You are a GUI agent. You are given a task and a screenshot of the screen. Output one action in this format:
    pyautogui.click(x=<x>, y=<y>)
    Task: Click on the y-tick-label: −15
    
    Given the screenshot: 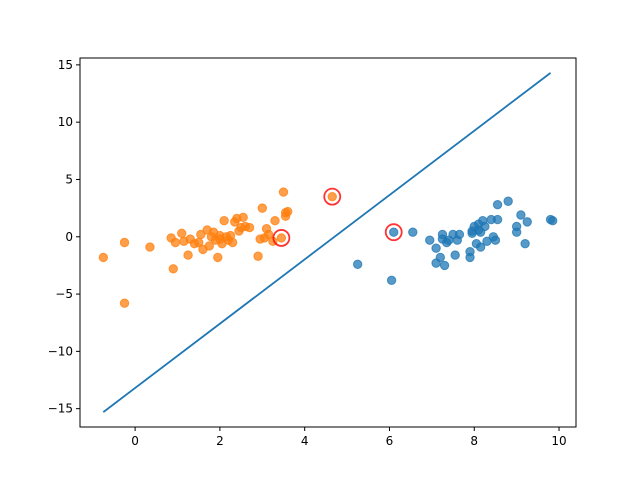 What is the action you would take?
    pyautogui.click(x=60, y=409)
    